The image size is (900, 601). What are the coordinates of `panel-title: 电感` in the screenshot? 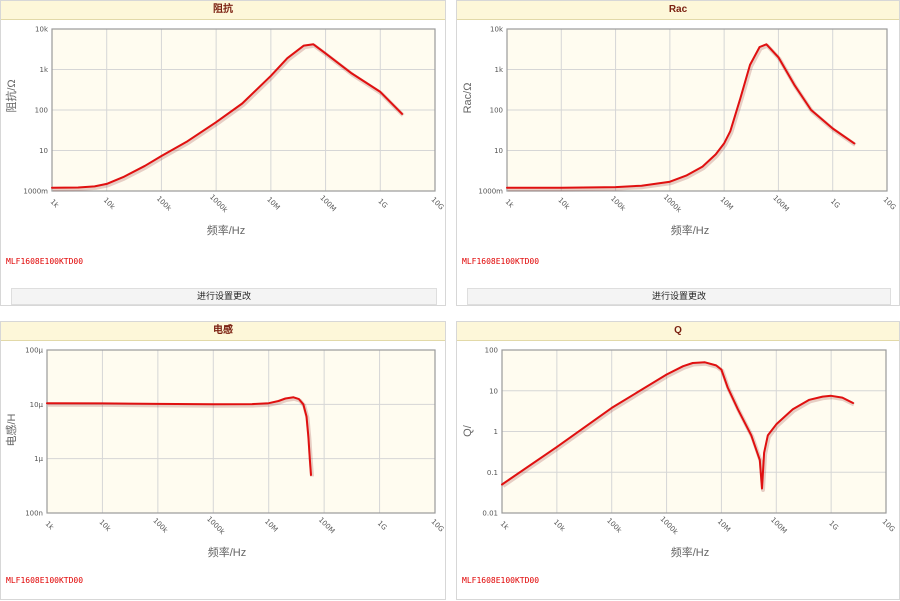 It's located at (223, 331).